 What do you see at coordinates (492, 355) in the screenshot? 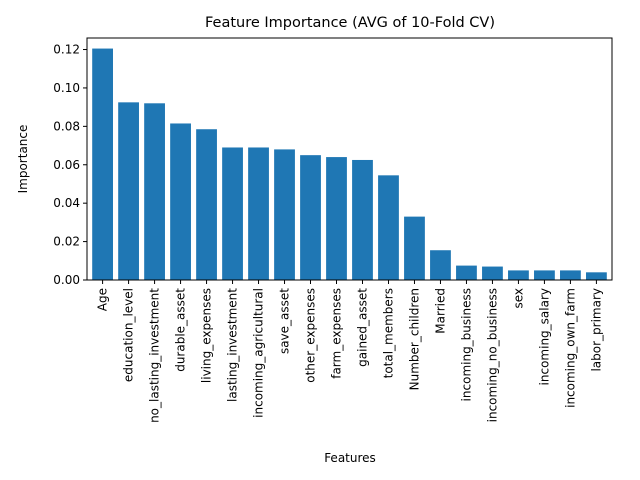
I see `x-tick-label: incoming_no_business` at bounding box center [492, 355].